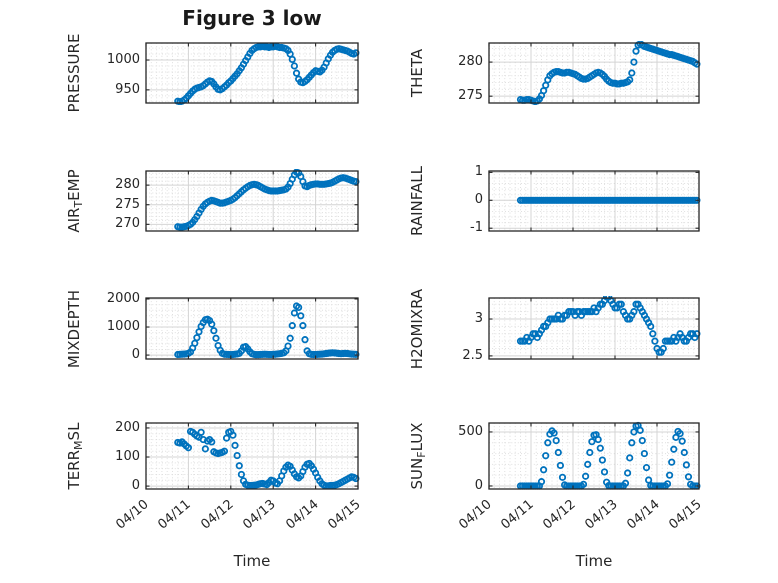 The height and width of the screenshot is (583, 778). Describe the element at coordinates (127, 204) in the screenshot. I see `ytick-label-air_temp-275: 275` at that location.